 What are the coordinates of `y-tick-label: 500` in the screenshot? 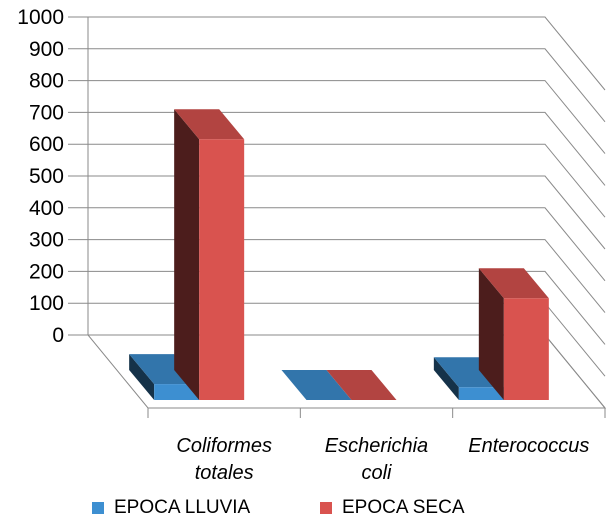 It's located at (46, 176).